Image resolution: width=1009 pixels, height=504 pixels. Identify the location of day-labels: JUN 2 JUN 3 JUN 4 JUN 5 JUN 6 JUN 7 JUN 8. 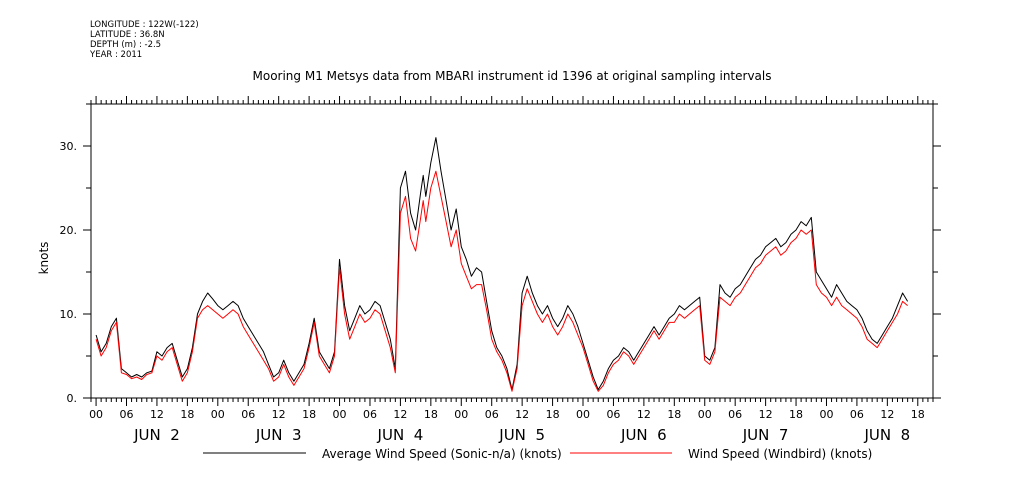
(521, 435).